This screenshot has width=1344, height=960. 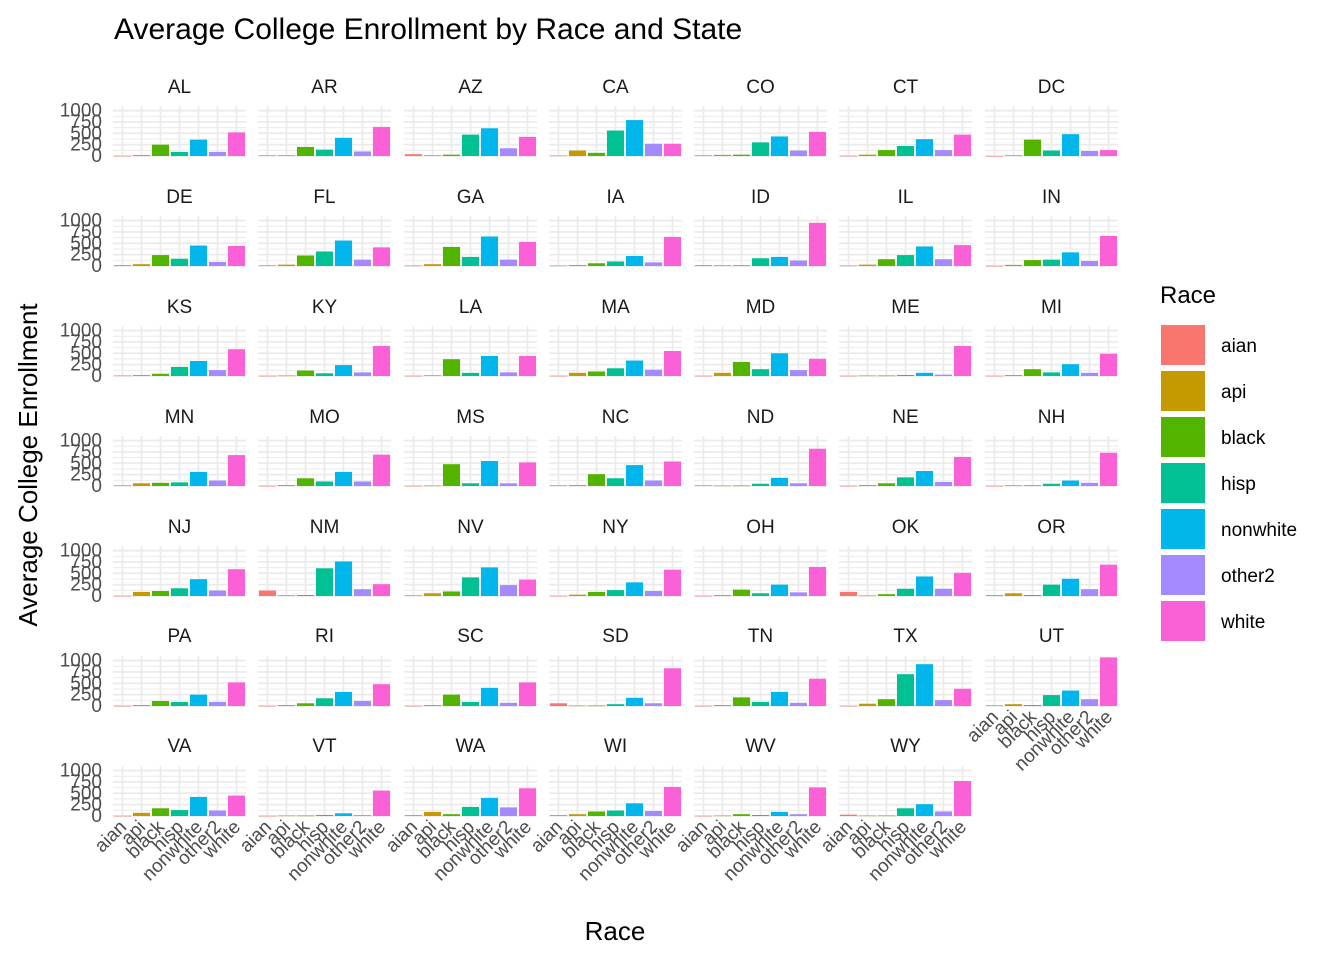 I want to click on bar-wv-nonwhite, so click(x=779, y=813).